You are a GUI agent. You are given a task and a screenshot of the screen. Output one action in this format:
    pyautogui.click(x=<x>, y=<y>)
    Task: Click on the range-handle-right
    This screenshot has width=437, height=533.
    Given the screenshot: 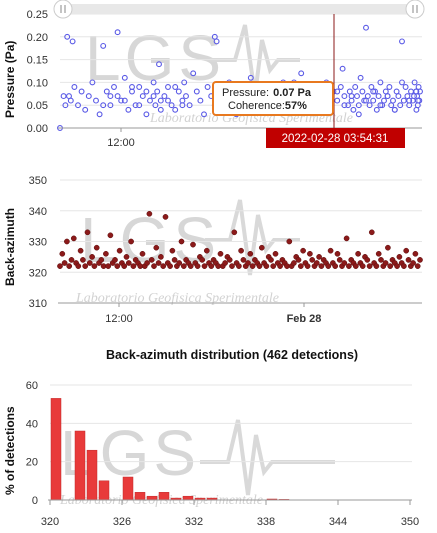 What is the action you would take?
    pyautogui.click(x=415, y=9)
    